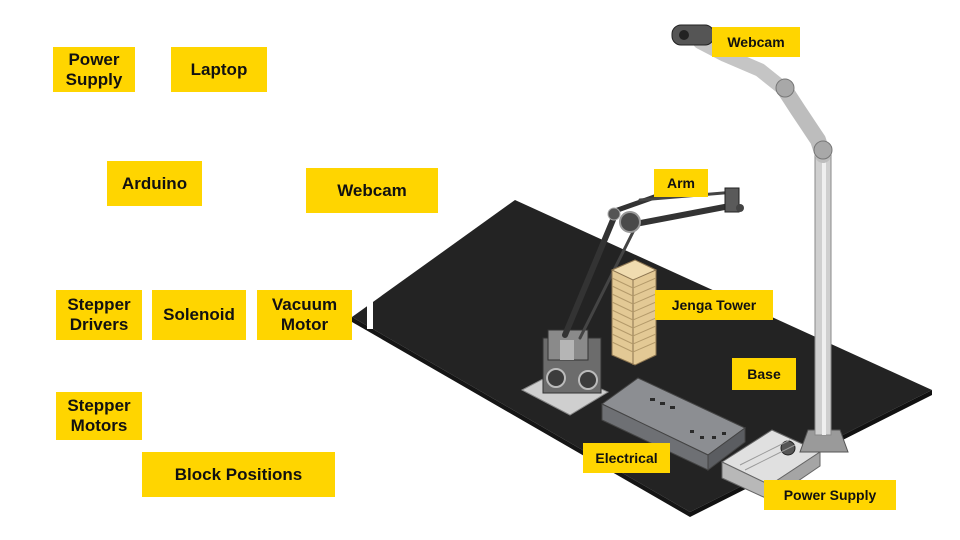 Image resolution: width=960 pixels, height=540 pixels. I want to click on label-vacuum-motor: Vacuum Motor, so click(304, 315).